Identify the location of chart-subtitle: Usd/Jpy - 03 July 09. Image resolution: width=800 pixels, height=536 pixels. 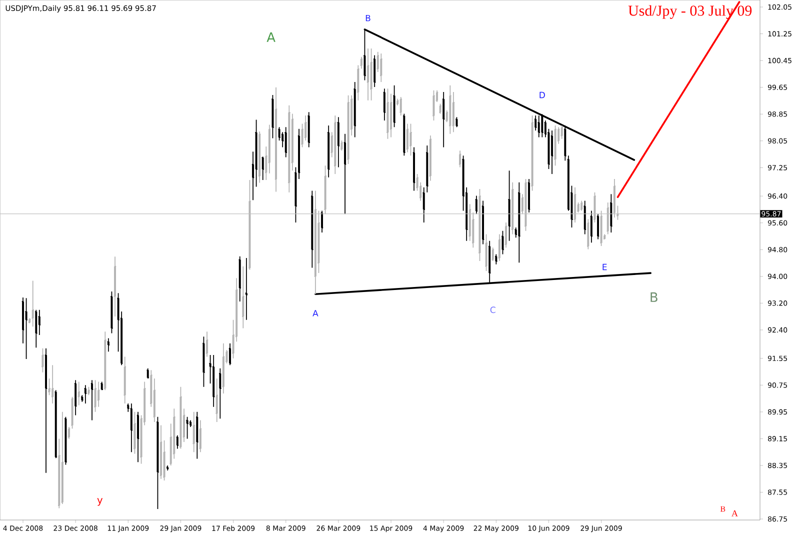
(690, 12).